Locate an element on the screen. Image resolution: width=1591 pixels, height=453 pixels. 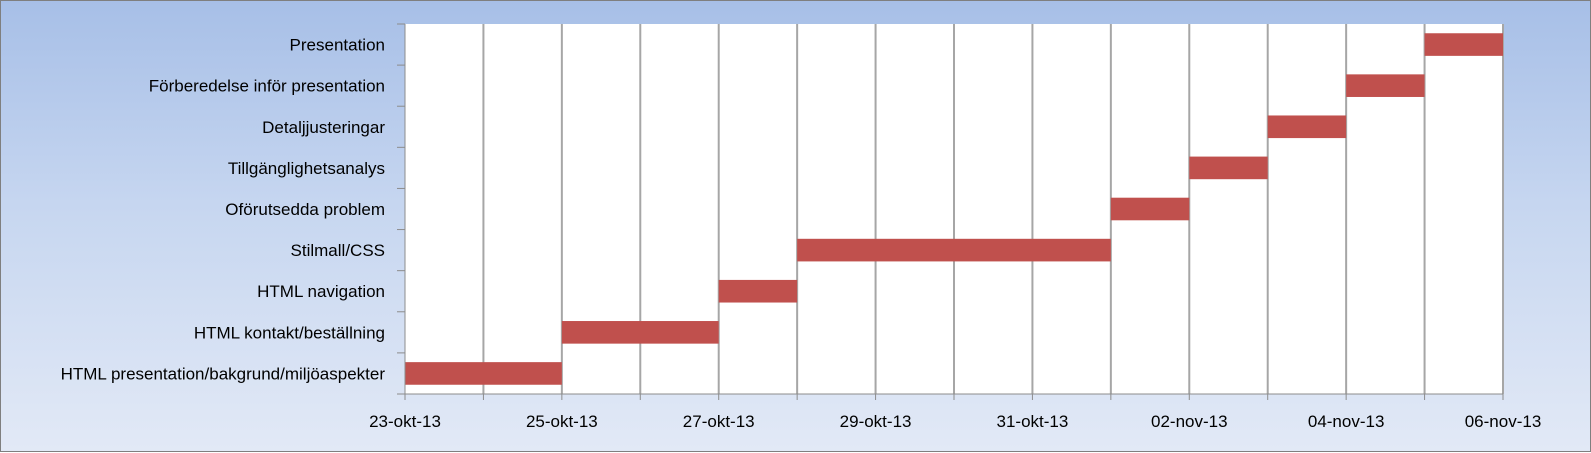
x-tick-label: 06-nov-13 is located at coordinates (1503, 421).